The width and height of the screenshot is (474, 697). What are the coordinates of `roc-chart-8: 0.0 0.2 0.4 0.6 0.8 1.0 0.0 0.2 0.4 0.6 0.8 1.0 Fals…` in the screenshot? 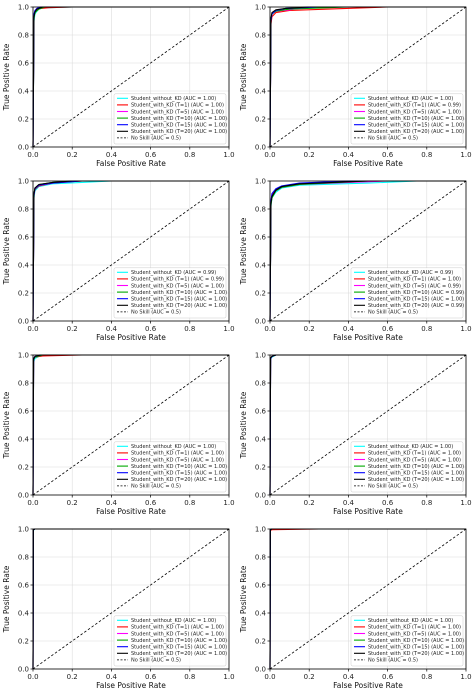 It's located at (355, 609).